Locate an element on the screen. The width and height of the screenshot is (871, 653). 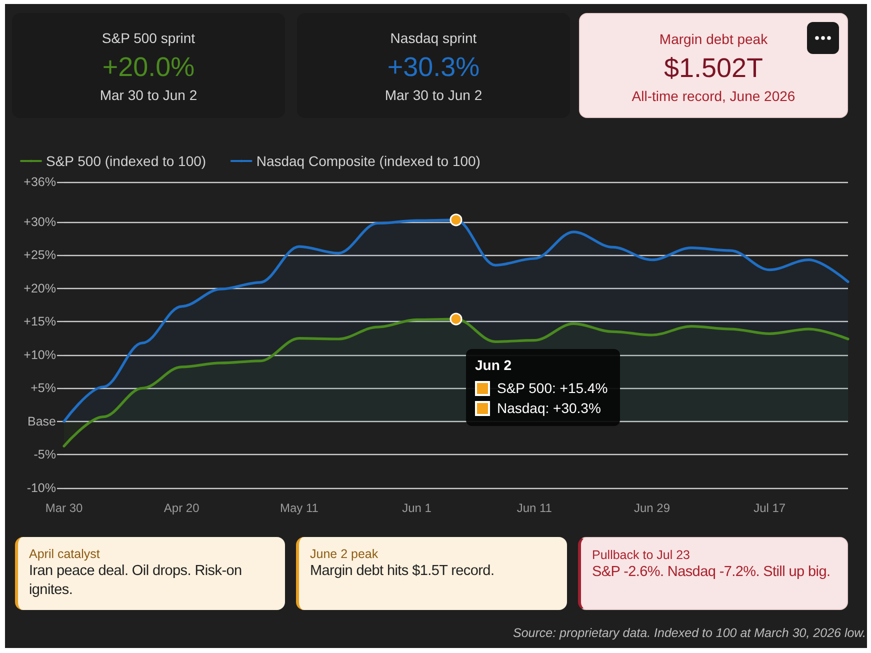
text: Pullback to Jul 23 is located at coordinates (641, 555).